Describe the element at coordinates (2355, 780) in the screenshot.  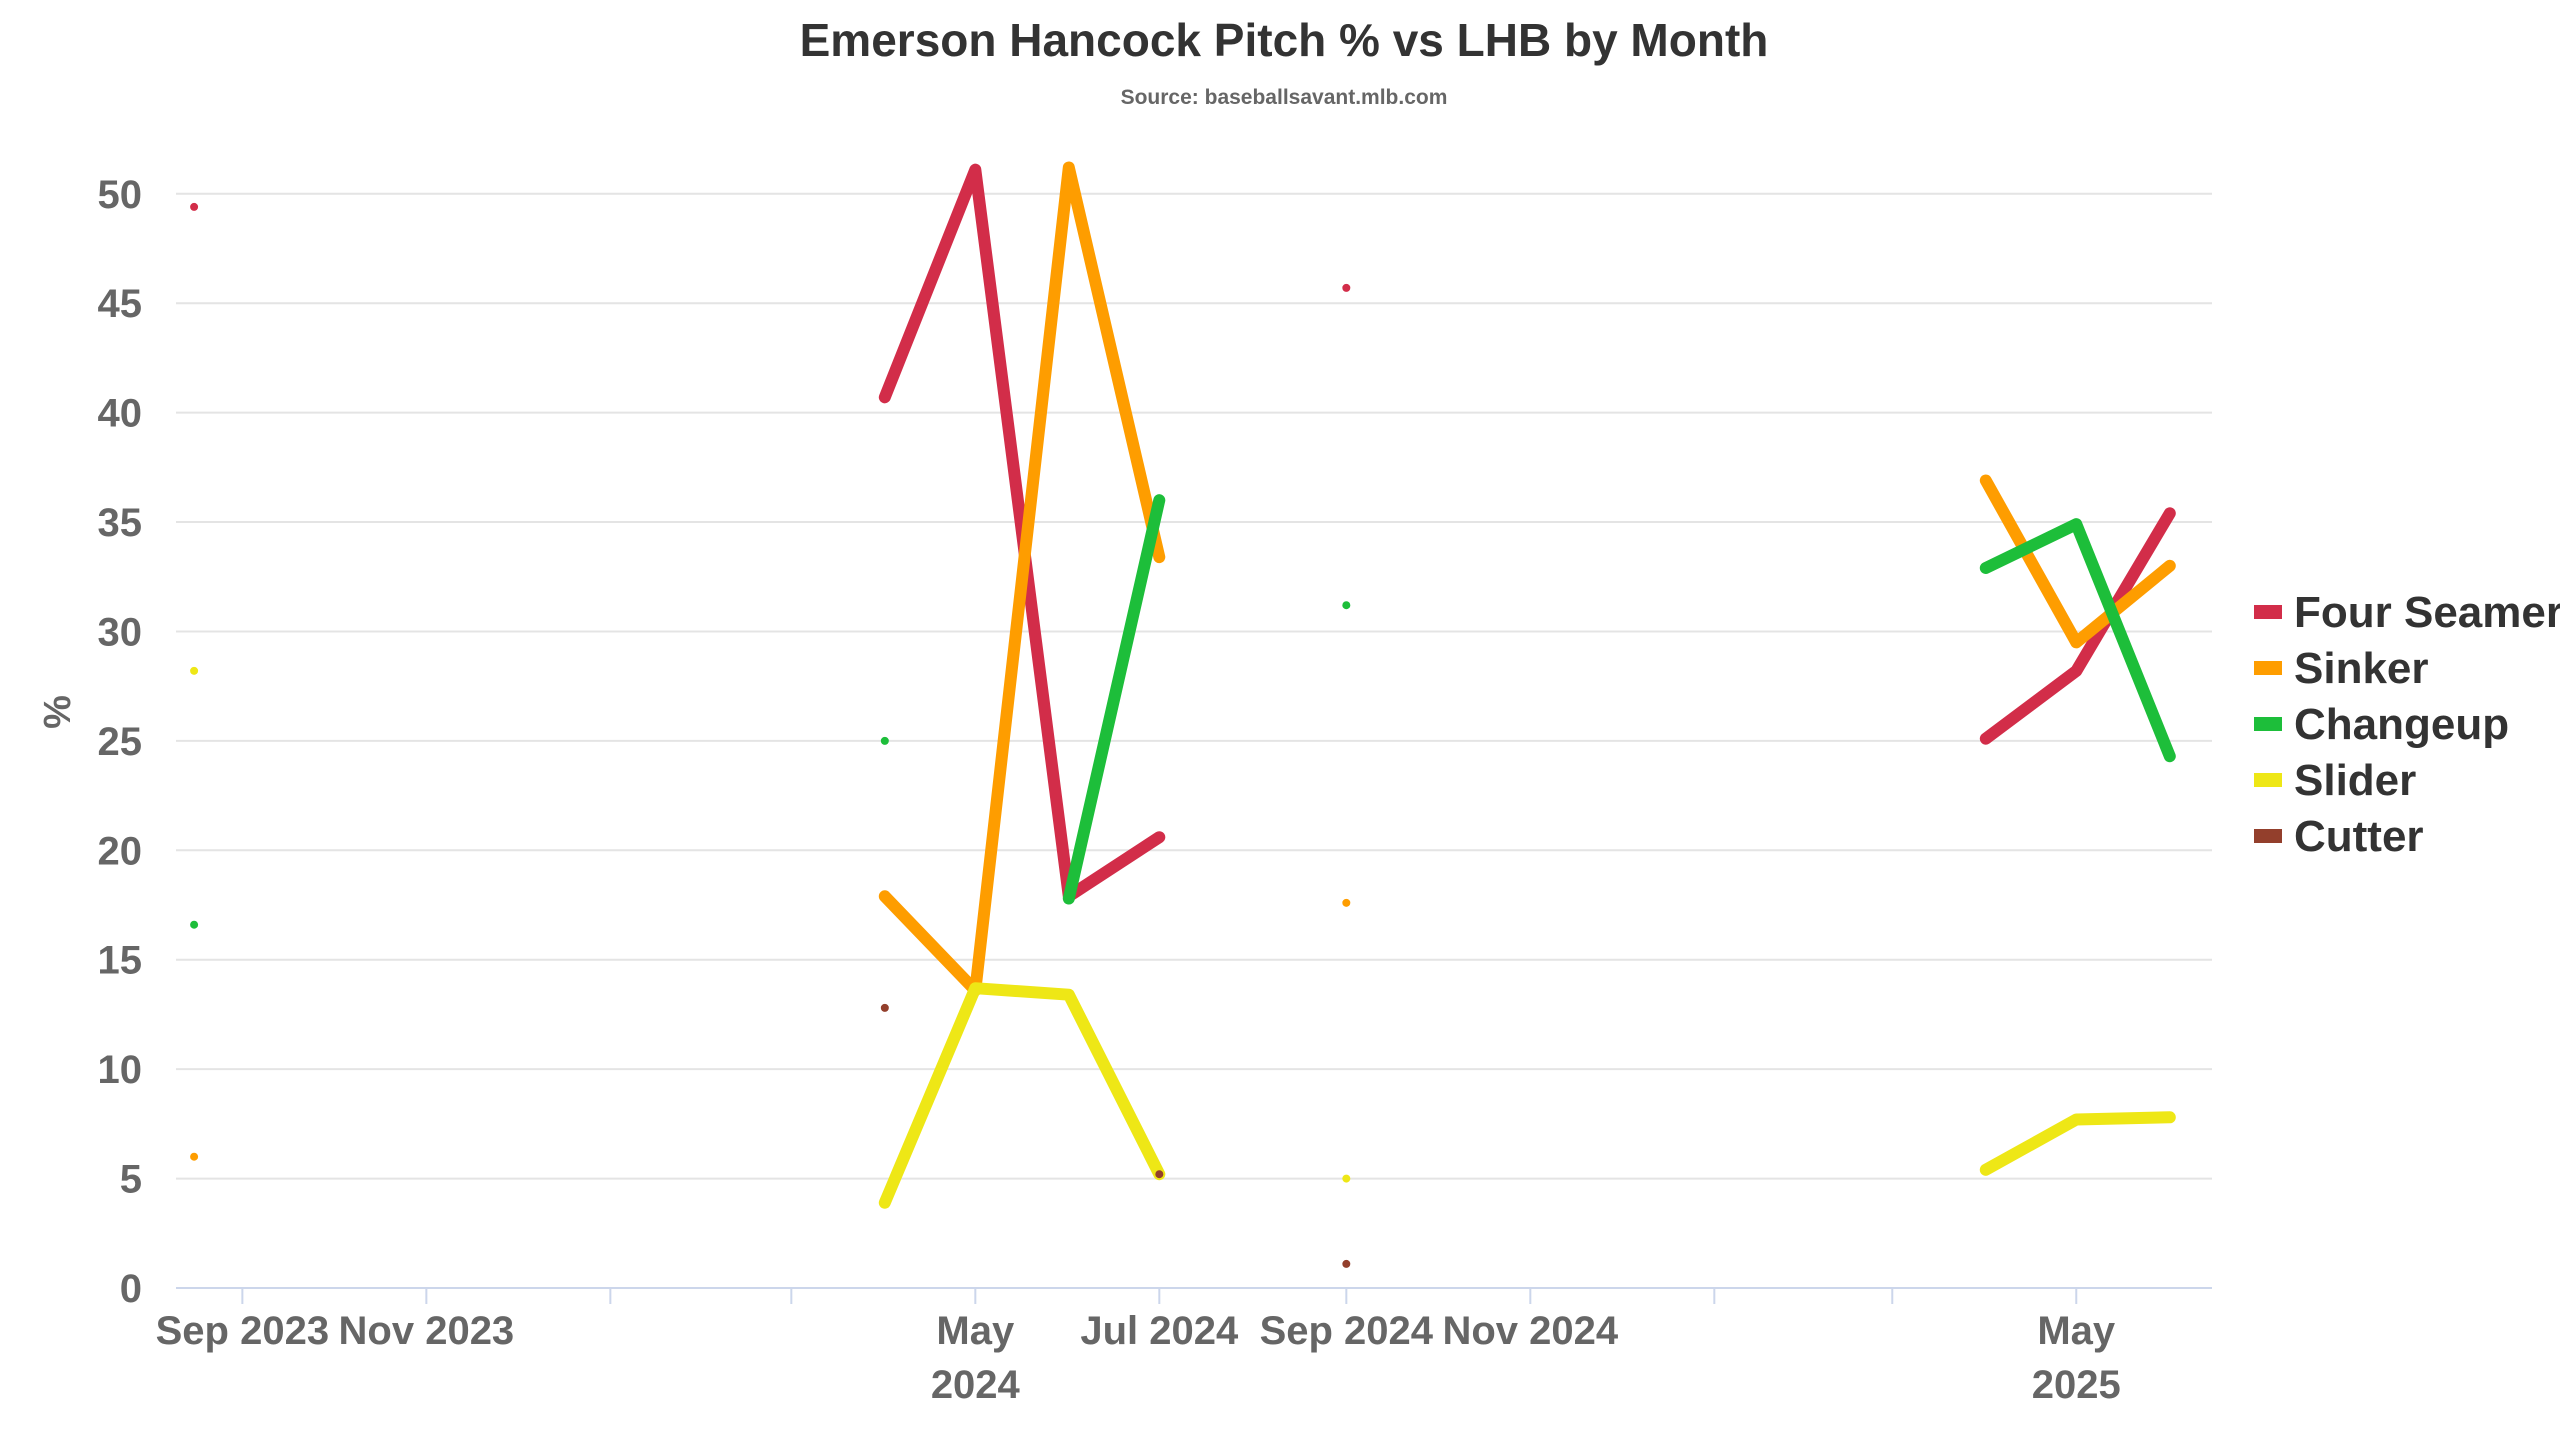
I see `legend-label: Slider` at that location.